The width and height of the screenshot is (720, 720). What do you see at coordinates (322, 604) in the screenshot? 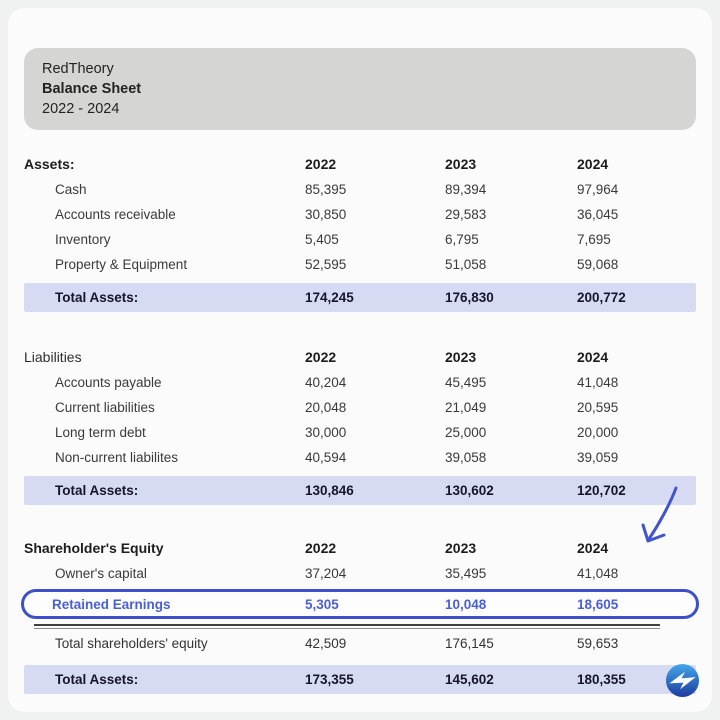
I see `row-value: 5,305` at bounding box center [322, 604].